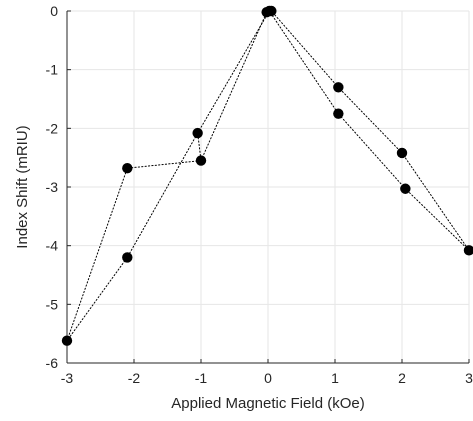 The width and height of the screenshot is (473, 421). What do you see at coordinates (402, 378) in the screenshot?
I see `x-tick-label: 2` at bounding box center [402, 378].